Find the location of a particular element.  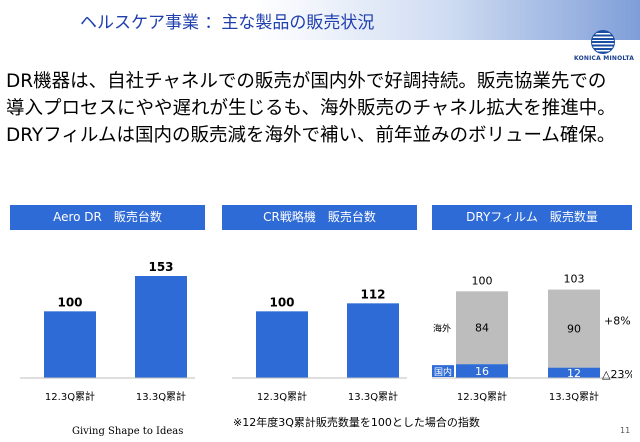

change-label: △23% is located at coordinates (617, 374).